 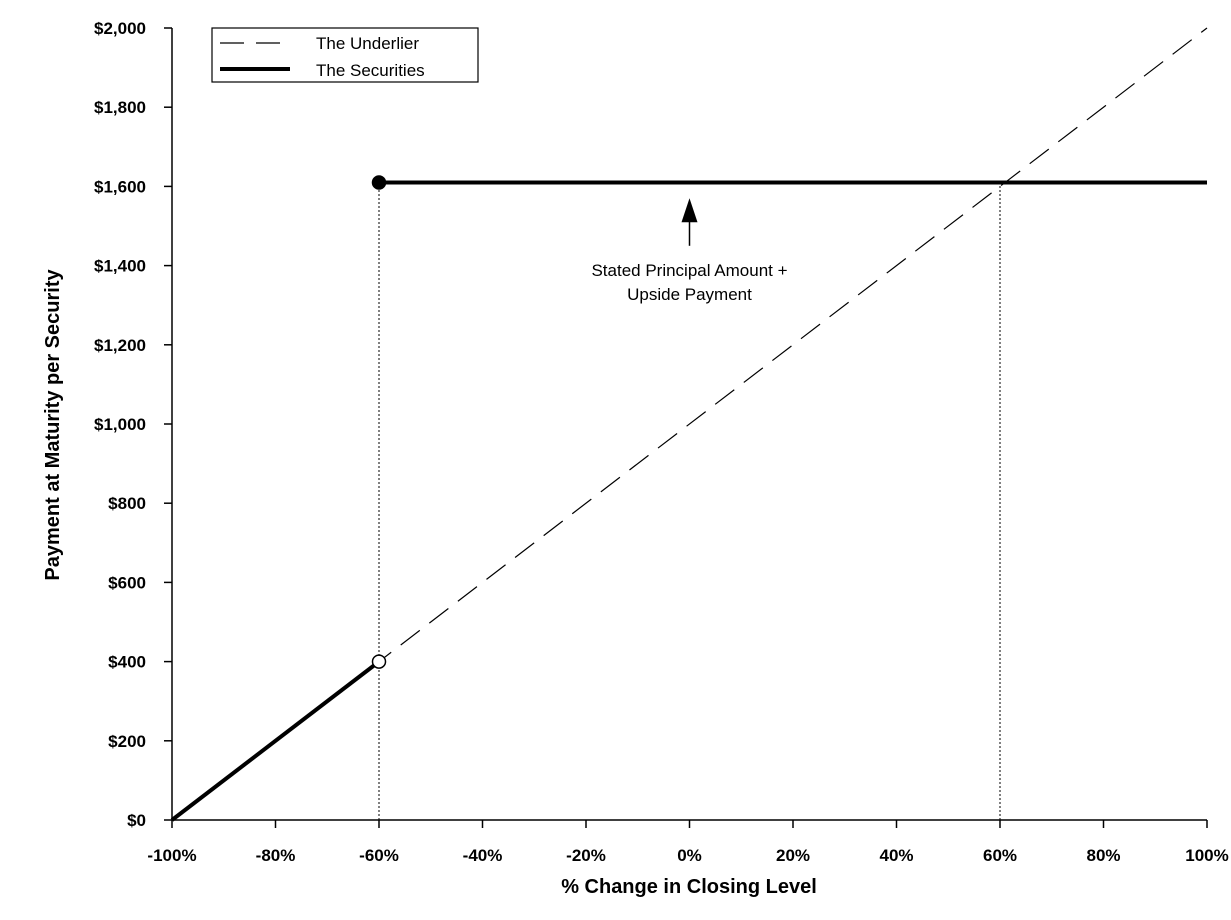 I want to click on x-tick-label: 40%, so click(x=896, y=855).